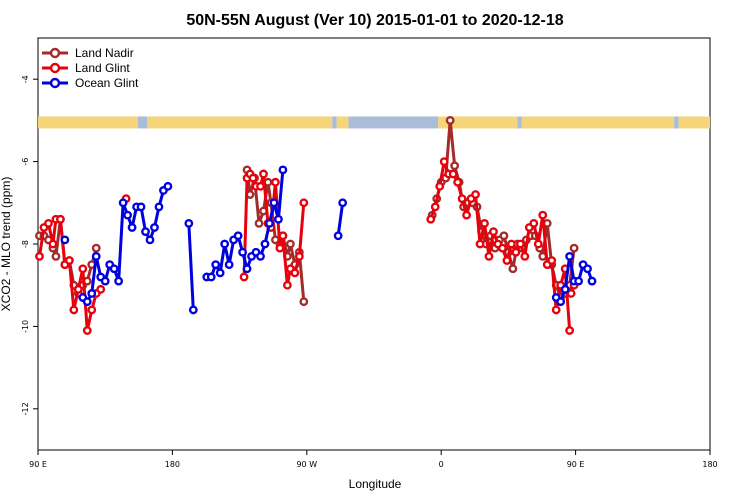 The width and height of the screenshot is (750, 500). Describe the element at coordinates (25, 79) in the screenshot. I see `y-tick-label: -4` at that location.